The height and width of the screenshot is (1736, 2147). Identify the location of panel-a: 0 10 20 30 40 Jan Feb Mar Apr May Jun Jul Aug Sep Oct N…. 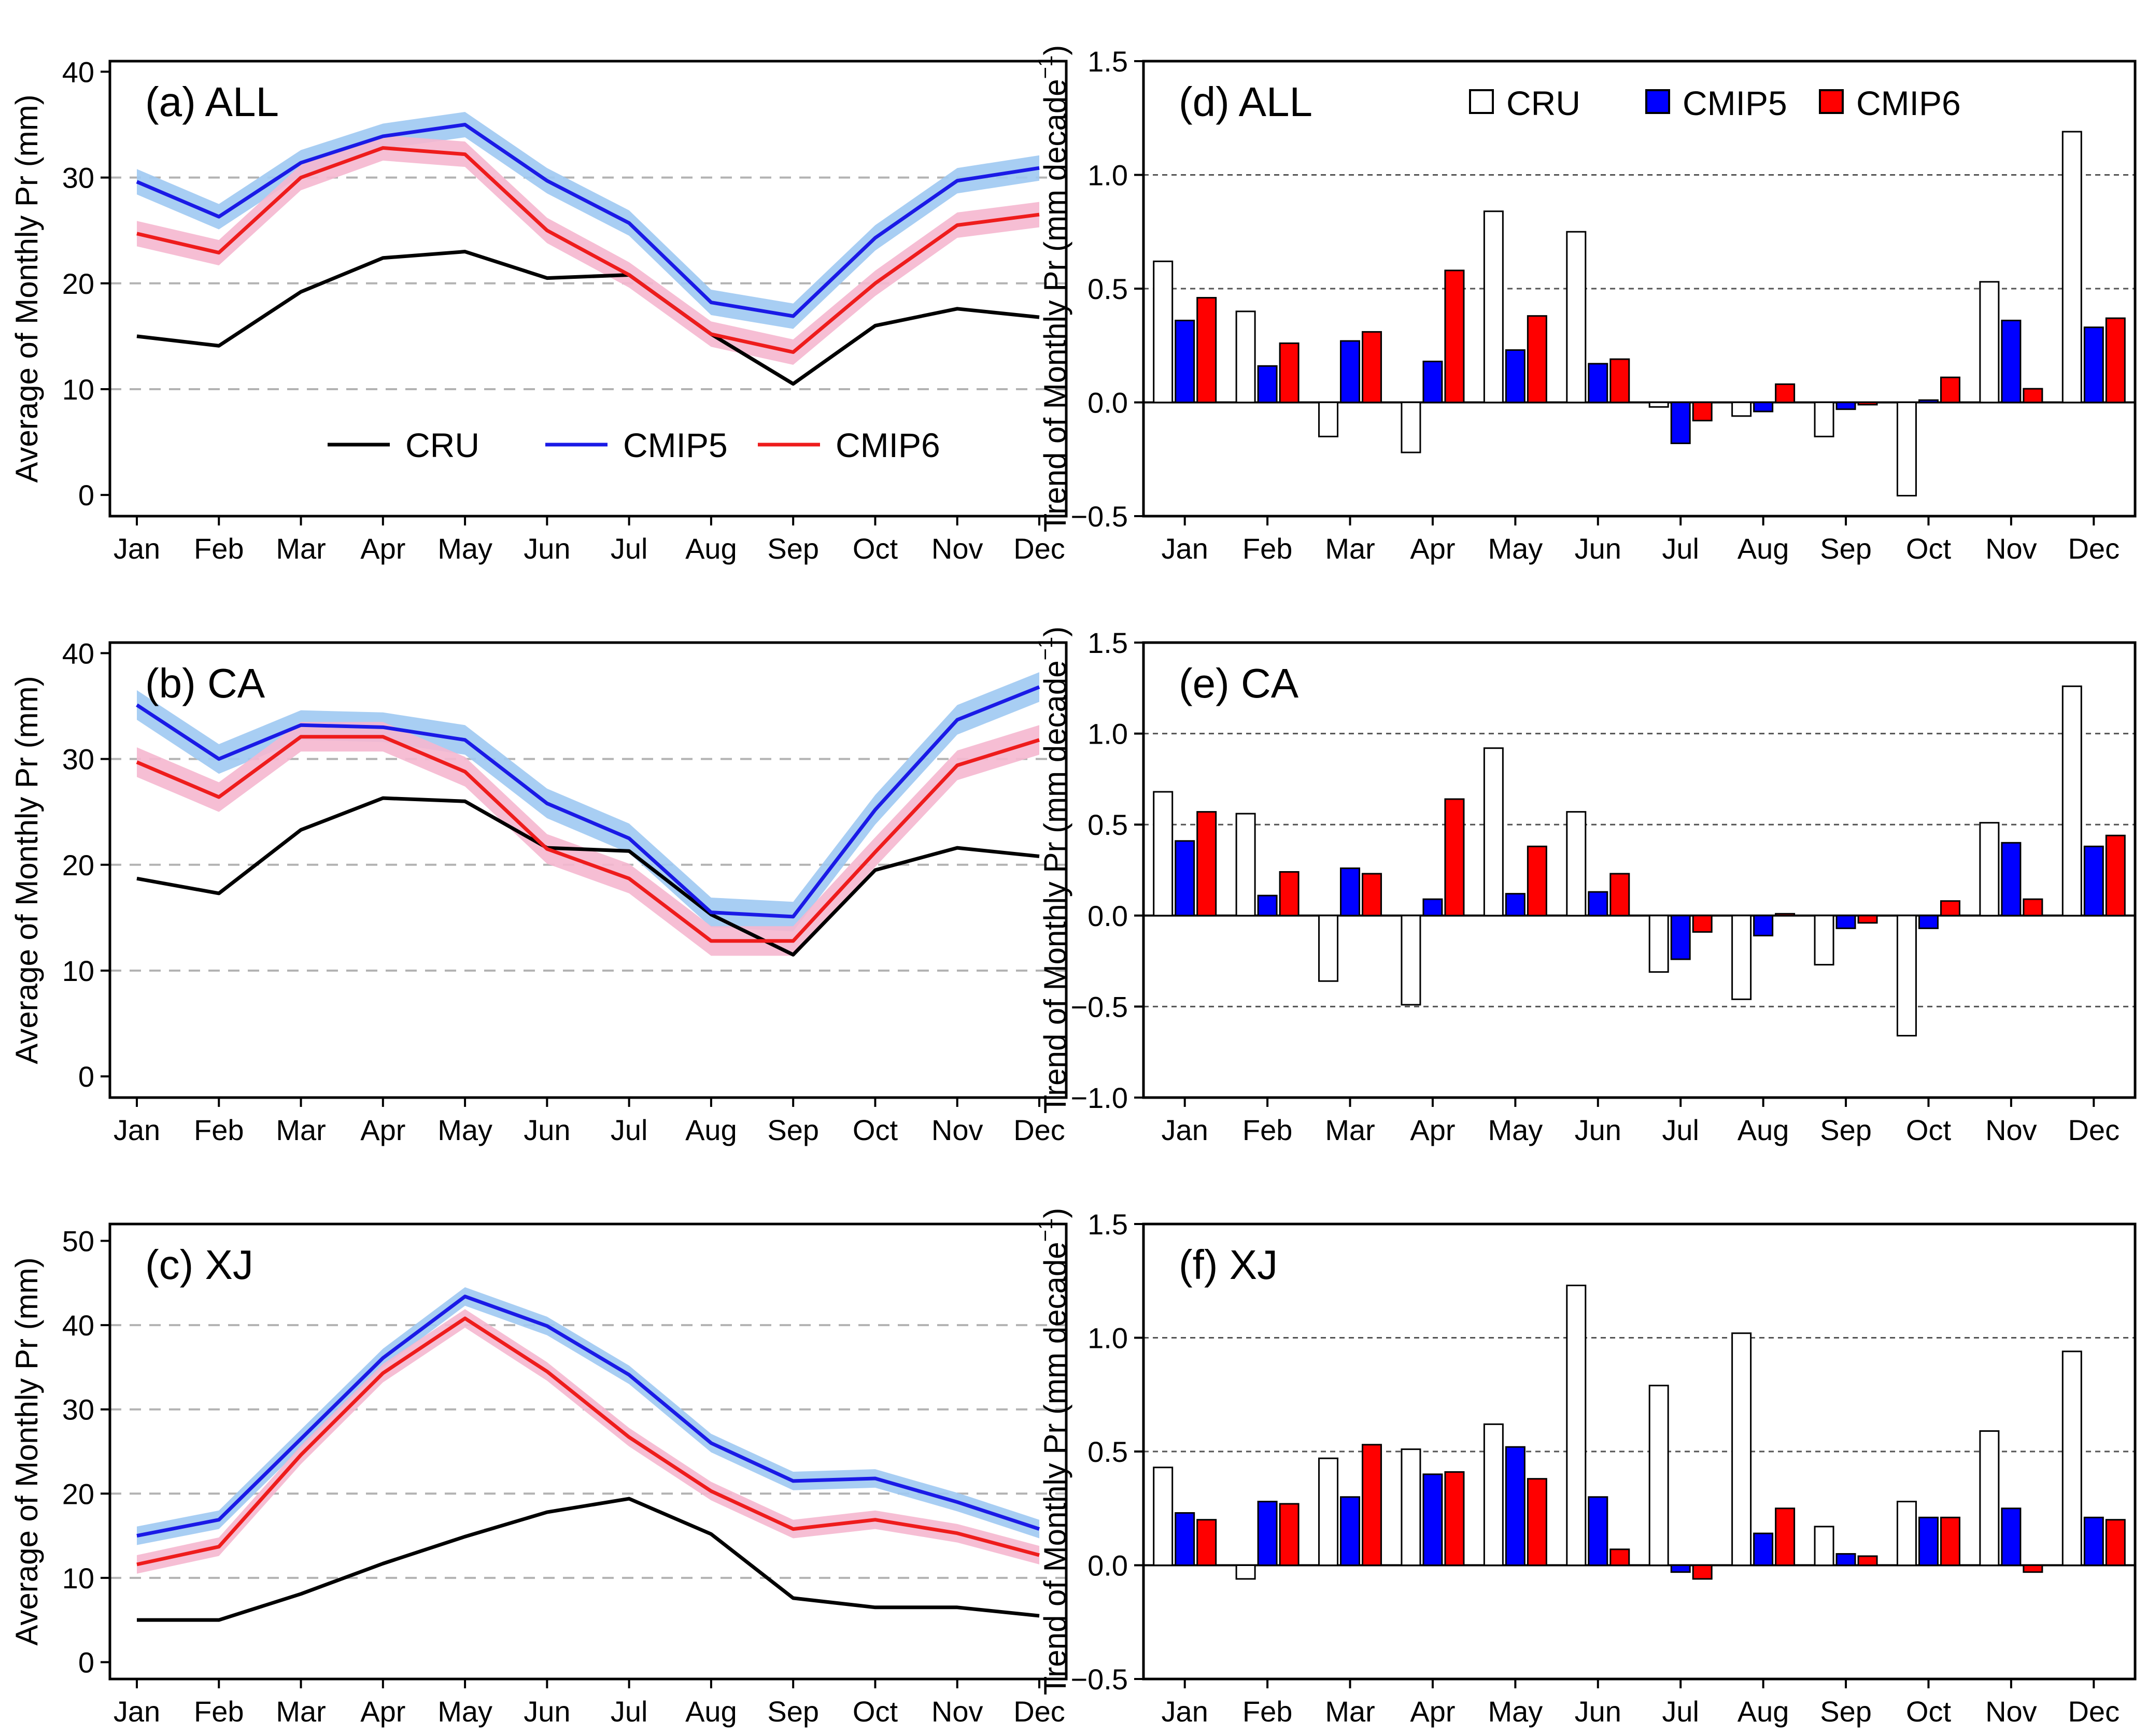
(538, 310).